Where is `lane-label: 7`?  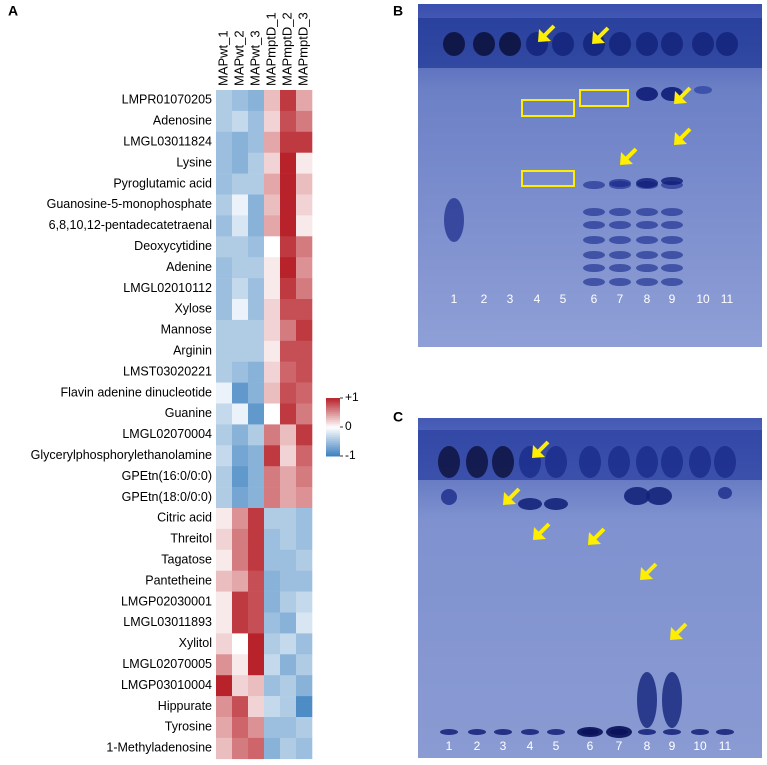 lane-label: 7 is located at coordinates (619, 746).